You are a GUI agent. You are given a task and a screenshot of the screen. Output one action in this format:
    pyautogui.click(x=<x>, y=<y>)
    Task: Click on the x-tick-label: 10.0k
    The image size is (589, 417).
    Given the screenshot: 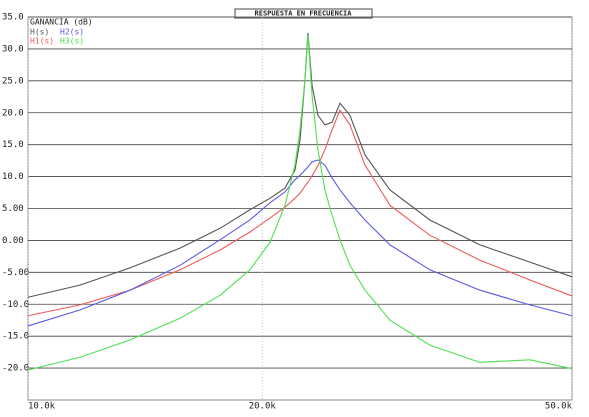 What is the action you would take?
    pyautogui.click(x=42, y=407)
    